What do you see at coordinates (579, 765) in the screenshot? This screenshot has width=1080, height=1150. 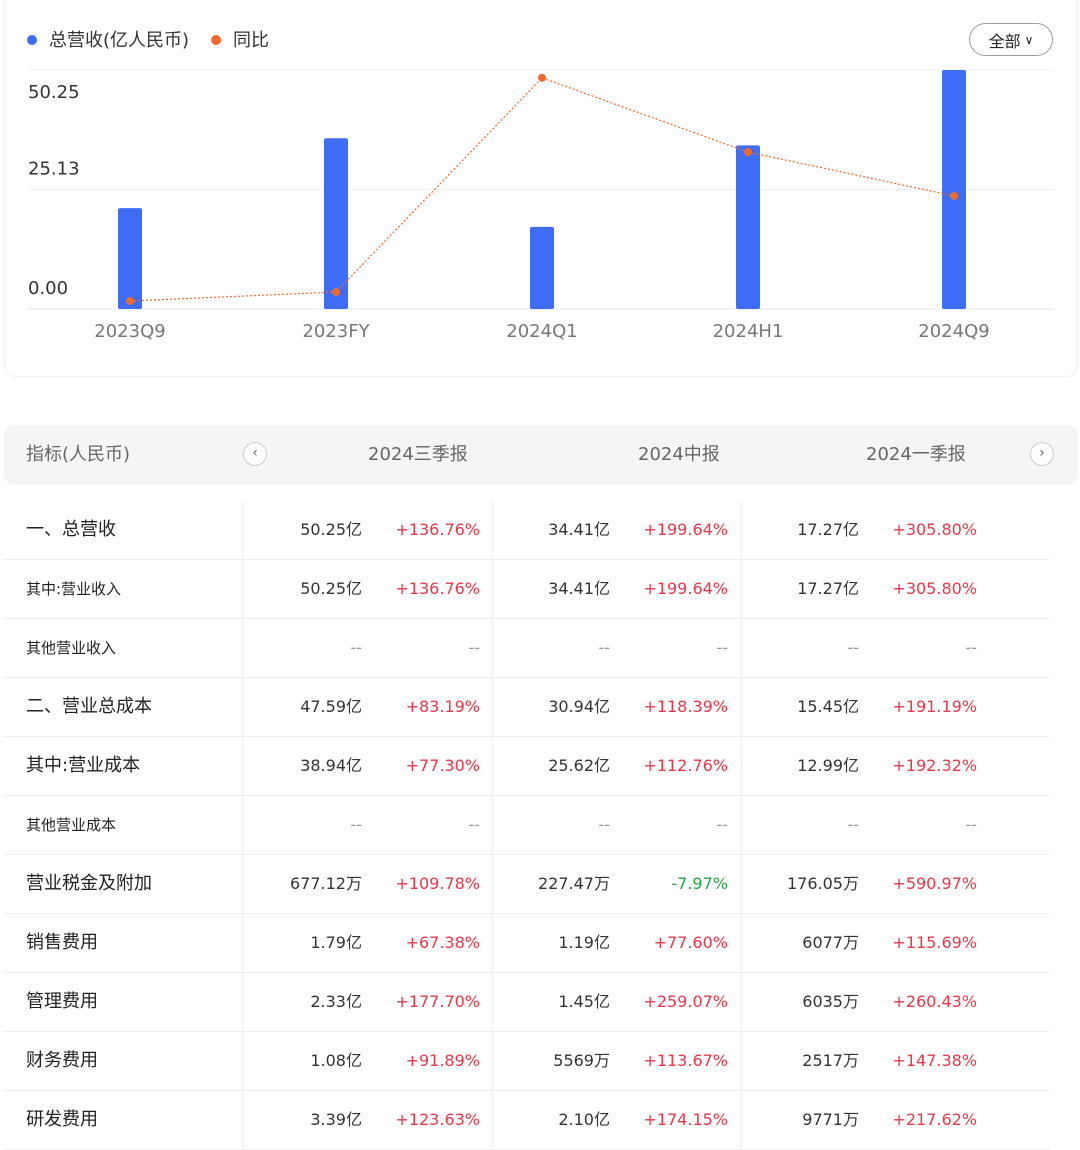 I see `value-cell: 25.62亿` at bounding box center [579, 765].